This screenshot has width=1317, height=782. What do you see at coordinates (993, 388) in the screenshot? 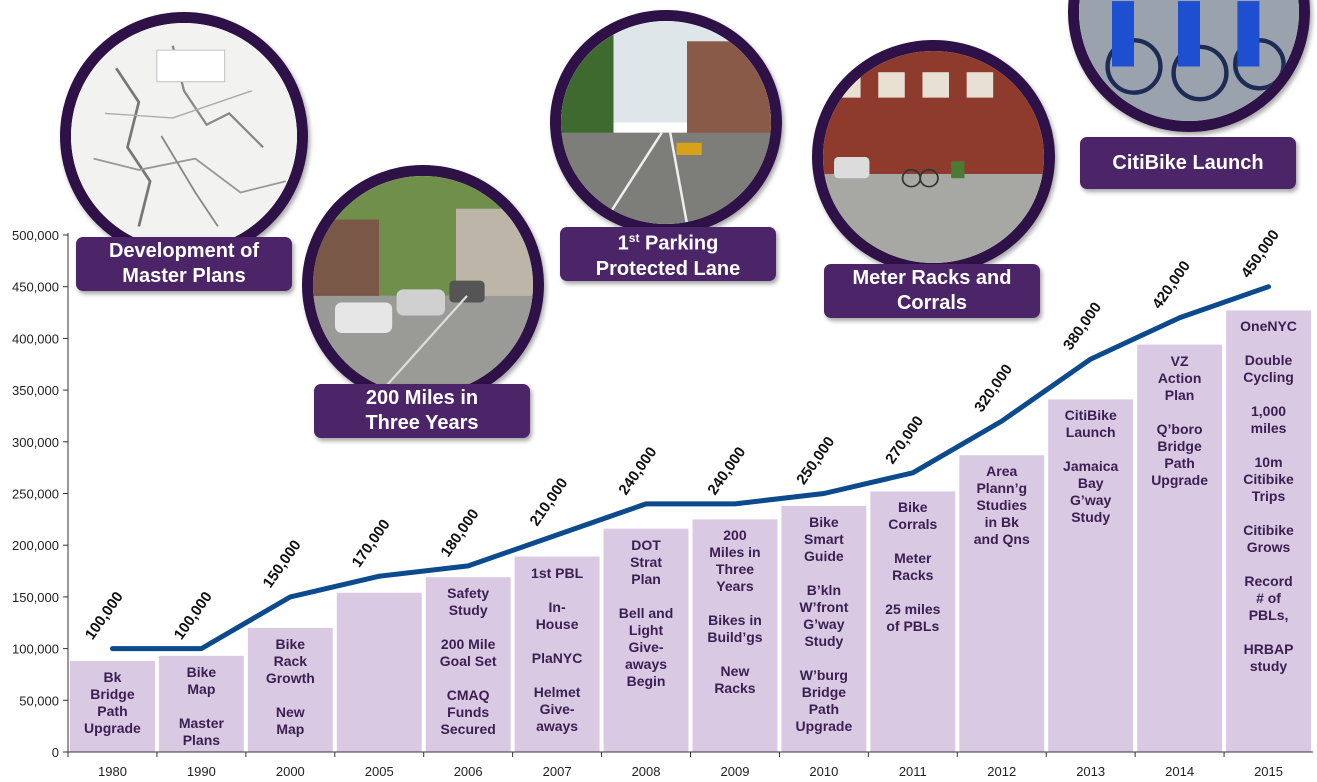
I see `data-label-2012: 320,000` at bounding box center [993, 388].